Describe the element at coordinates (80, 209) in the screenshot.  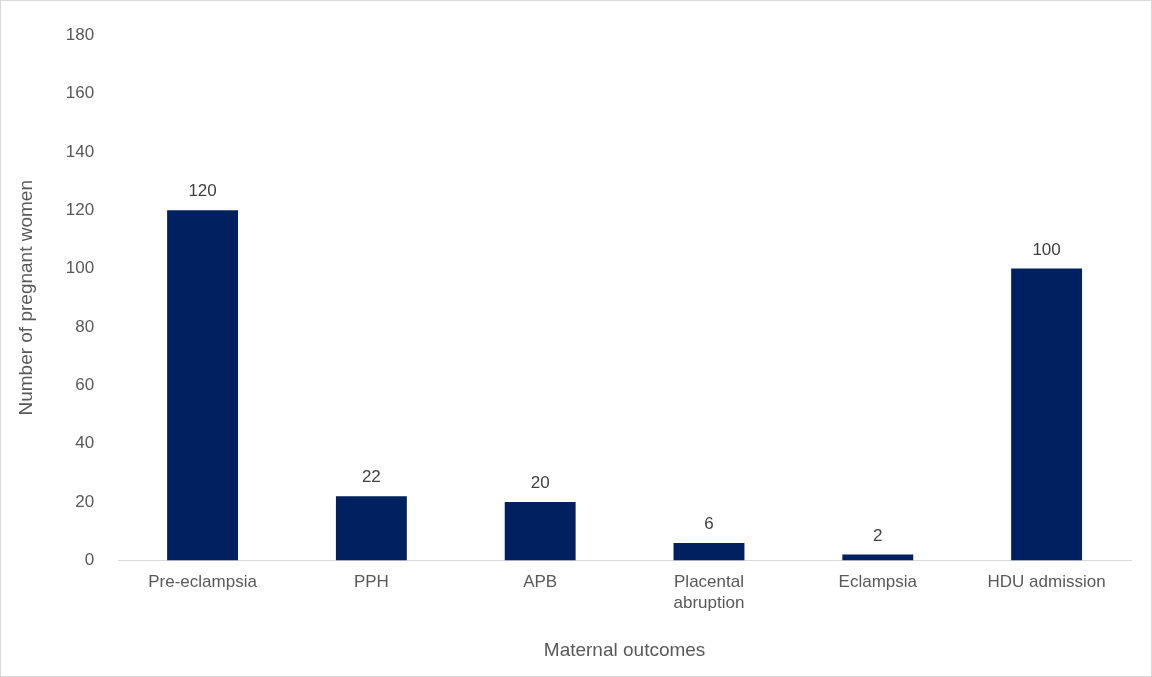
I see `y-tick-label: 120` at that location.